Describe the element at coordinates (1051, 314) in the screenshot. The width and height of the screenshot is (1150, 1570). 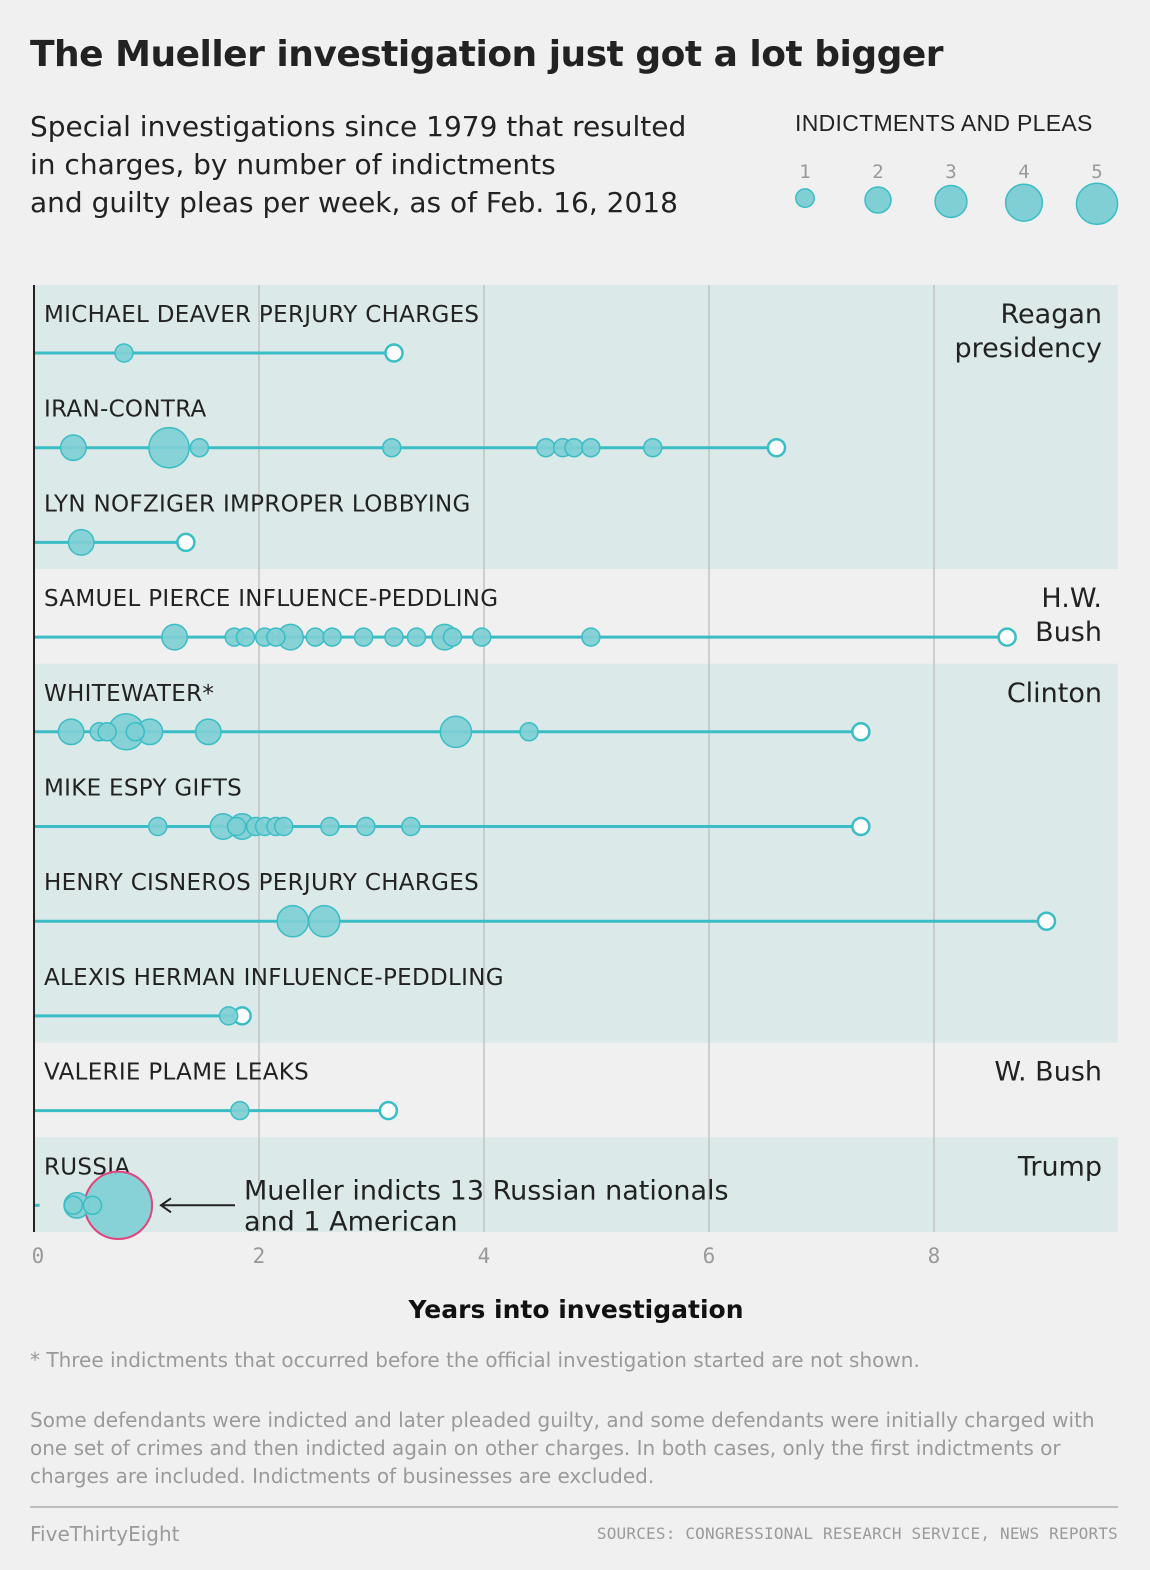
I see `presidency-label: Reagan` at that location.